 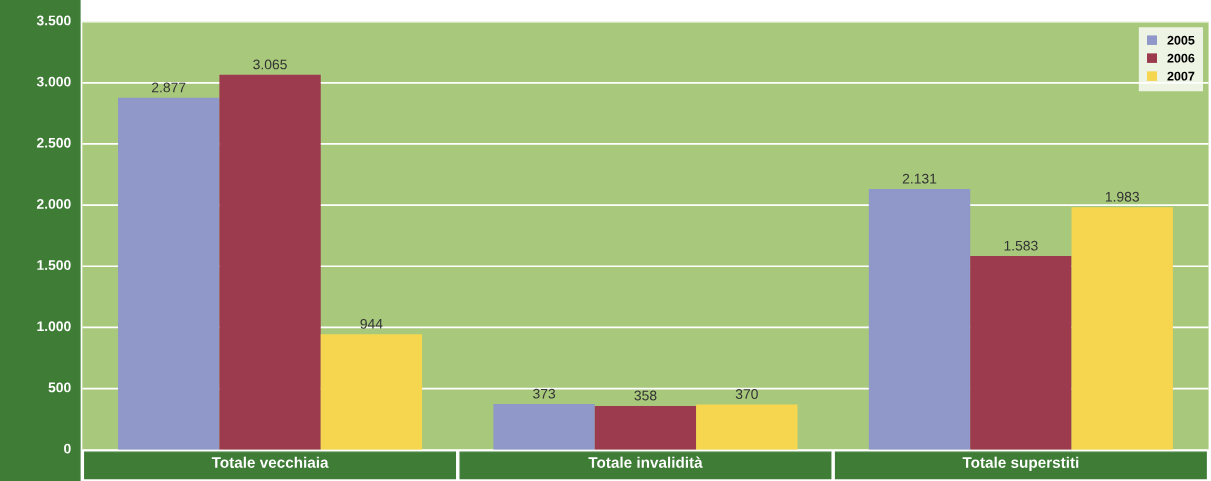 What do you see at coordinates (371, 323) in the screenshot?
I see `data-label: 944` at bounding box center [371, 323].